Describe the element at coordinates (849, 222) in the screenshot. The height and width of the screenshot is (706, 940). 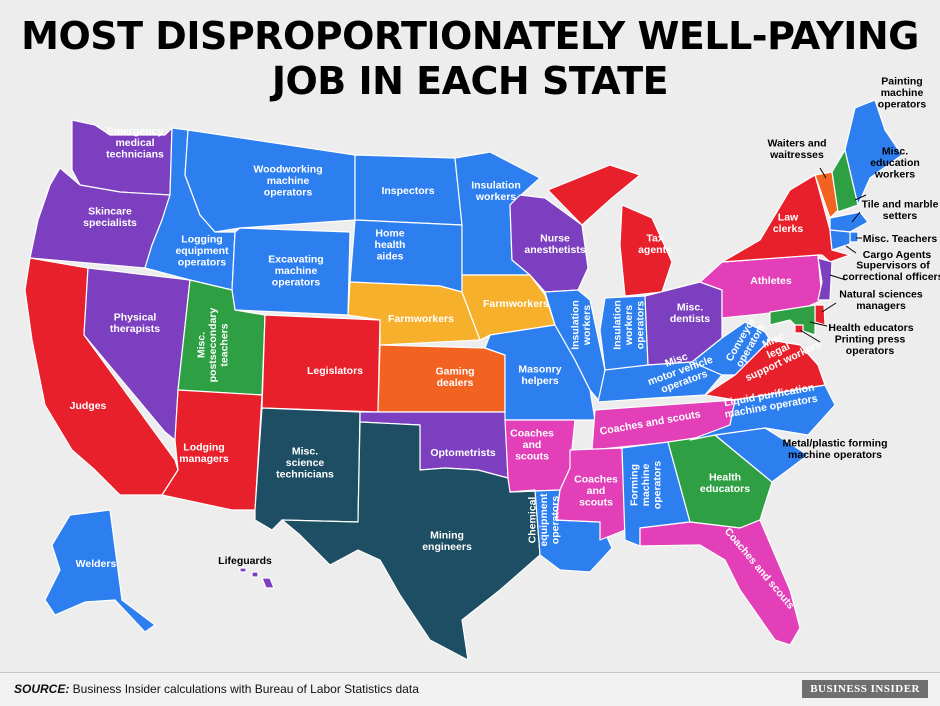
I see `state-MA` at that location.